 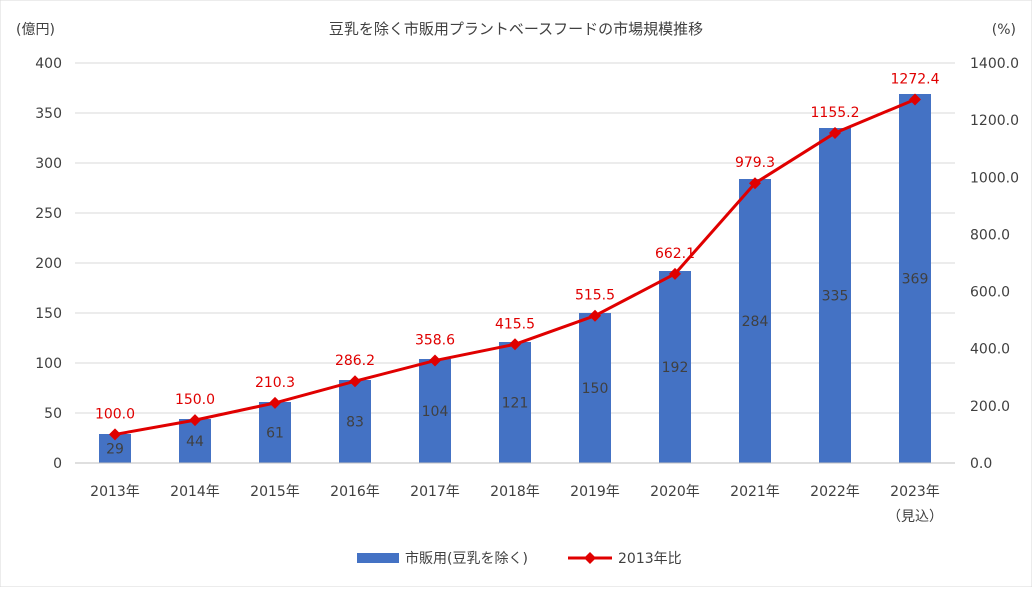 I want to click on x-tick-label: 2015年, so click(x=275, y=492).